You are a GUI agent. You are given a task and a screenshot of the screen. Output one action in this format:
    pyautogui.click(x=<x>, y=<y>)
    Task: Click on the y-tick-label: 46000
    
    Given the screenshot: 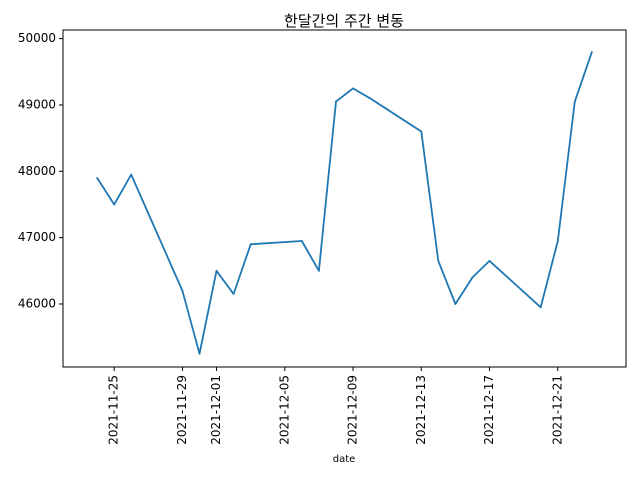 What is the action you would take?
    pyautogui.click(x=37, y=303)
    